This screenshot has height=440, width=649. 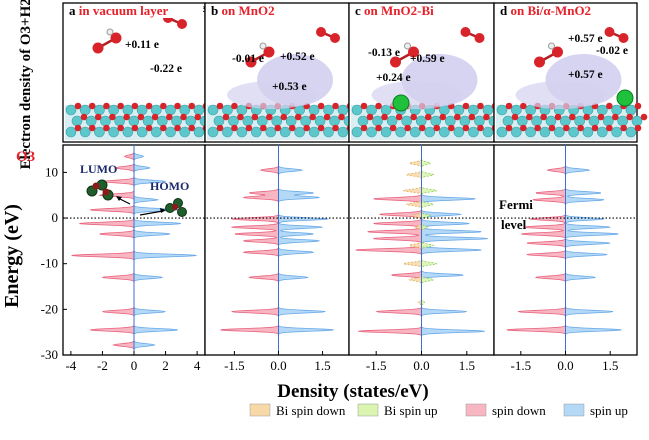 I want to click on energy-axis-label: Energy (eV), so click(x=12, y=256).